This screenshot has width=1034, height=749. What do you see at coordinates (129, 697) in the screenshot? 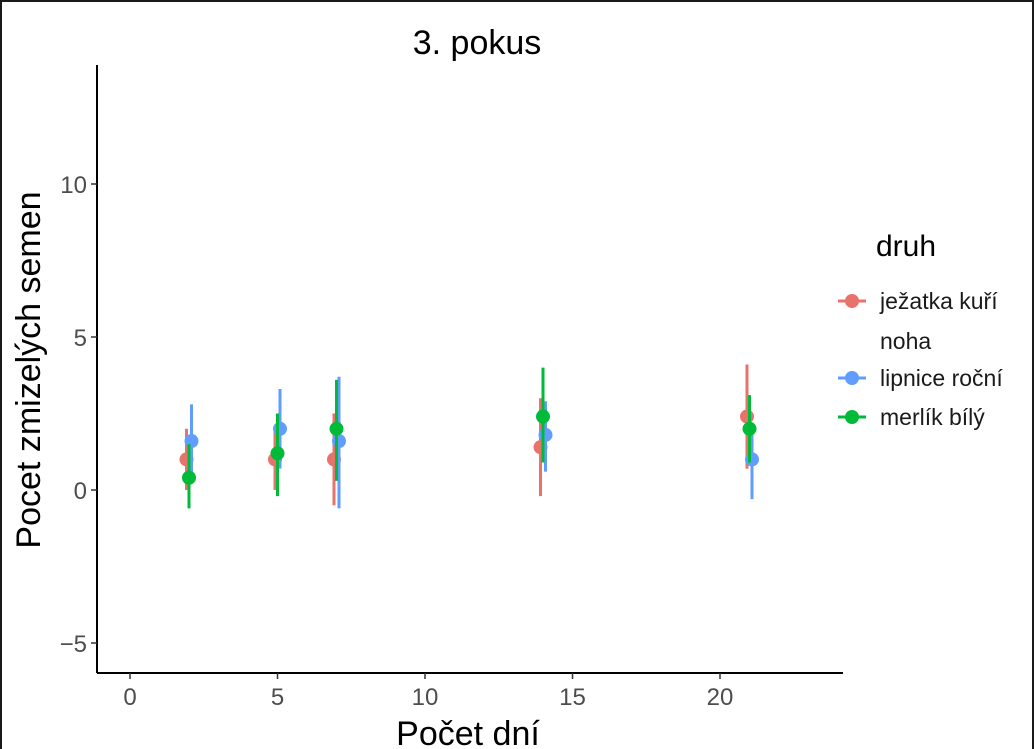
I see `x-tick-label: 0` at bounding box center [129, 697].